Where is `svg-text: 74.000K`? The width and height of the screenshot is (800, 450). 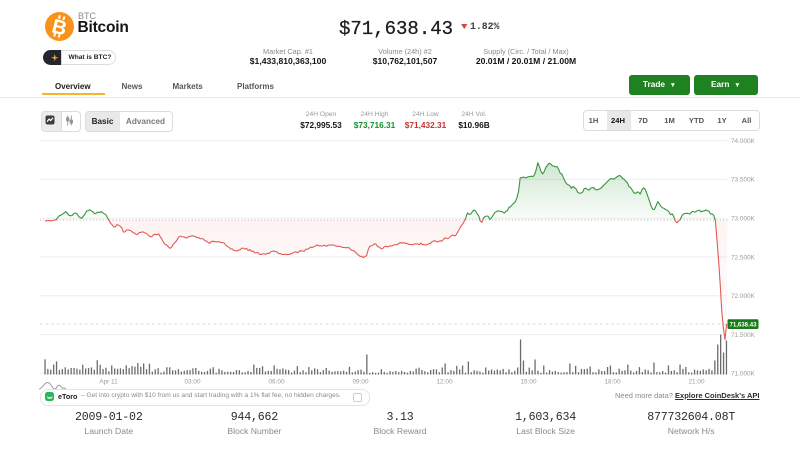
svg-text: 74.000K is located at coordinates (743, 141).